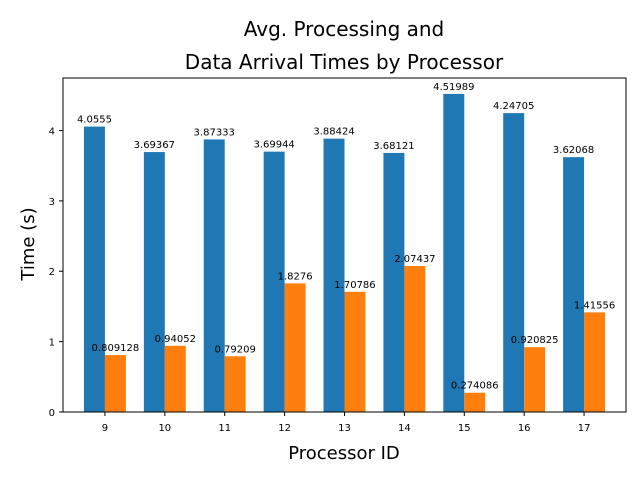  Describe the element at coordinates (224, 428) in the screenshot. I see `x-tick-label-11: 11` at that location.